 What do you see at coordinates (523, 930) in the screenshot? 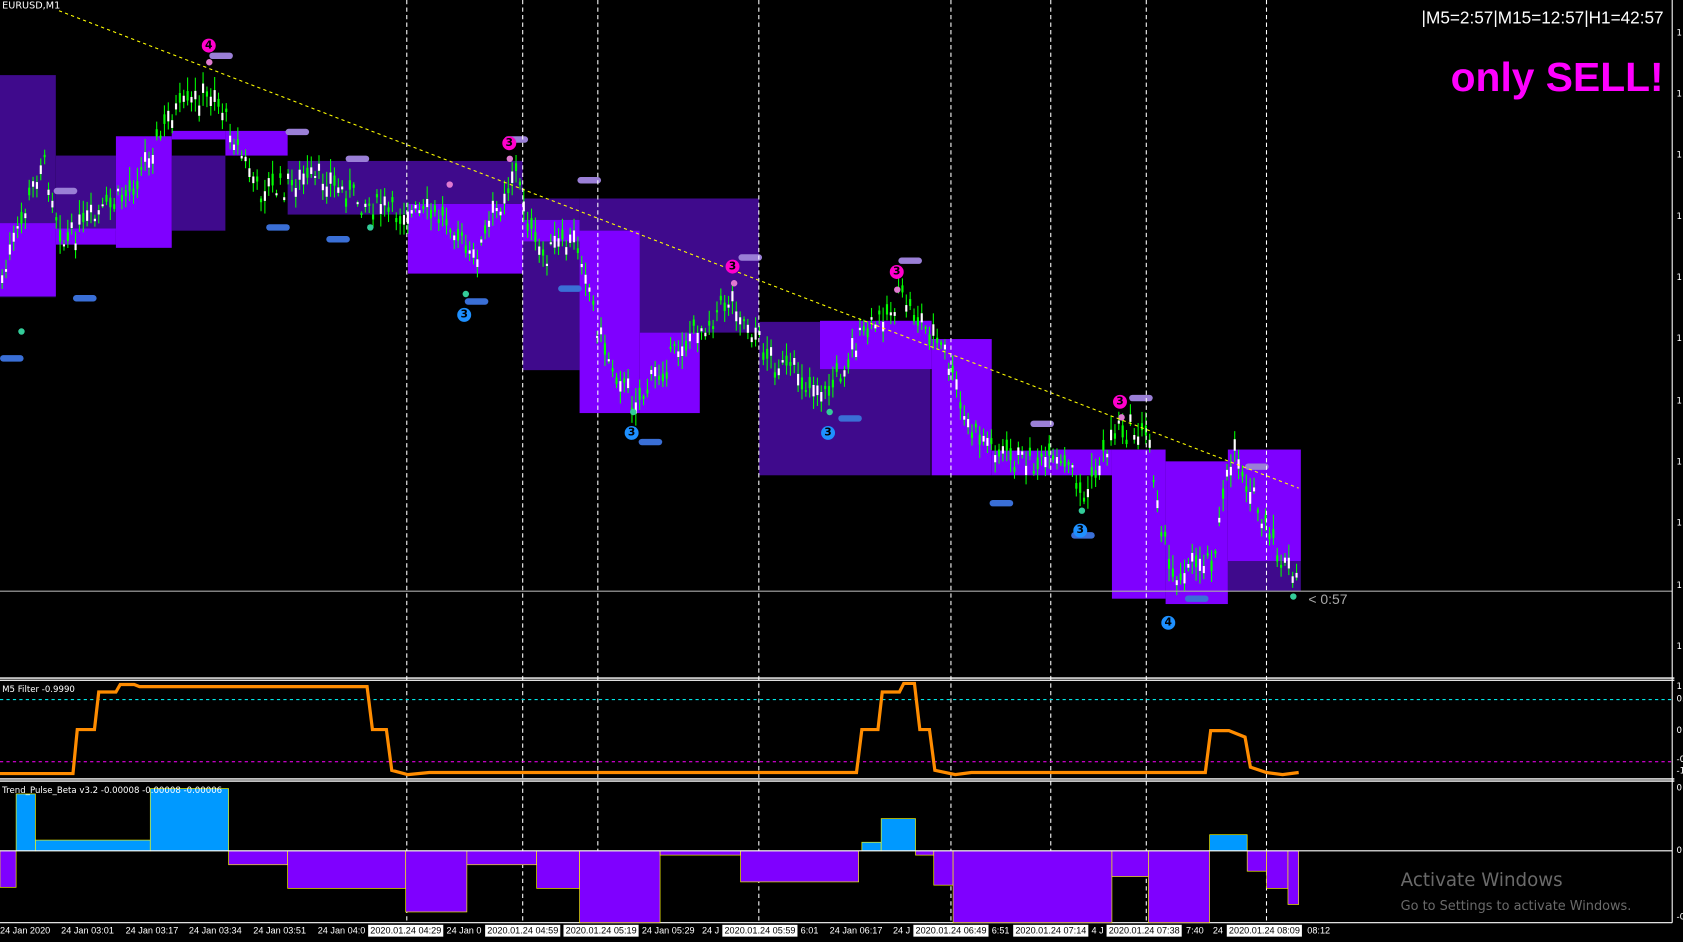
I see `time-label: 2020.01.24 04:59` at bounding box center [523, 930].